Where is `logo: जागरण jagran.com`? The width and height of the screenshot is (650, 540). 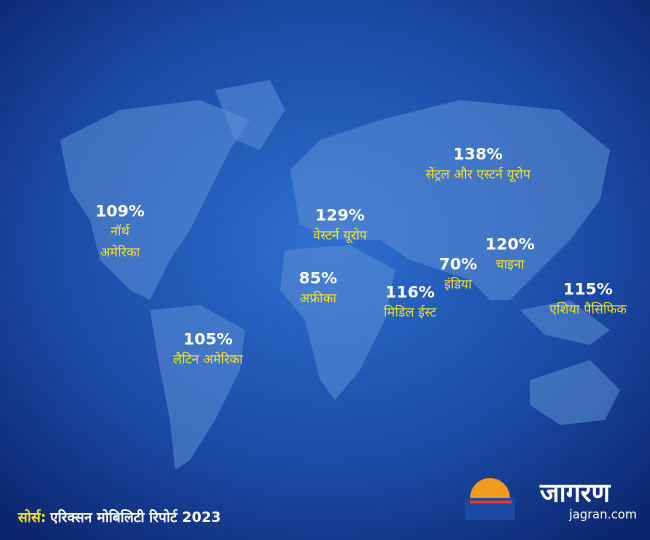 logo: जागरण jagran.com is located at coordinates (551, 500).